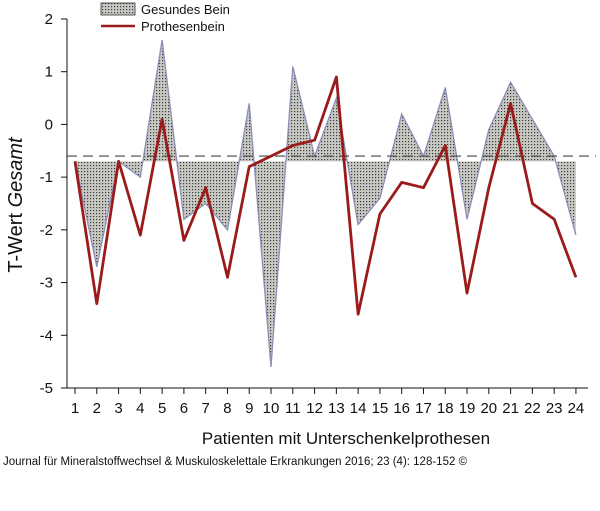 The image size is (600, 511). Describe the element at coordinates (249, 408) in the screenshot. I see `x-tick-label: 9` at that location.